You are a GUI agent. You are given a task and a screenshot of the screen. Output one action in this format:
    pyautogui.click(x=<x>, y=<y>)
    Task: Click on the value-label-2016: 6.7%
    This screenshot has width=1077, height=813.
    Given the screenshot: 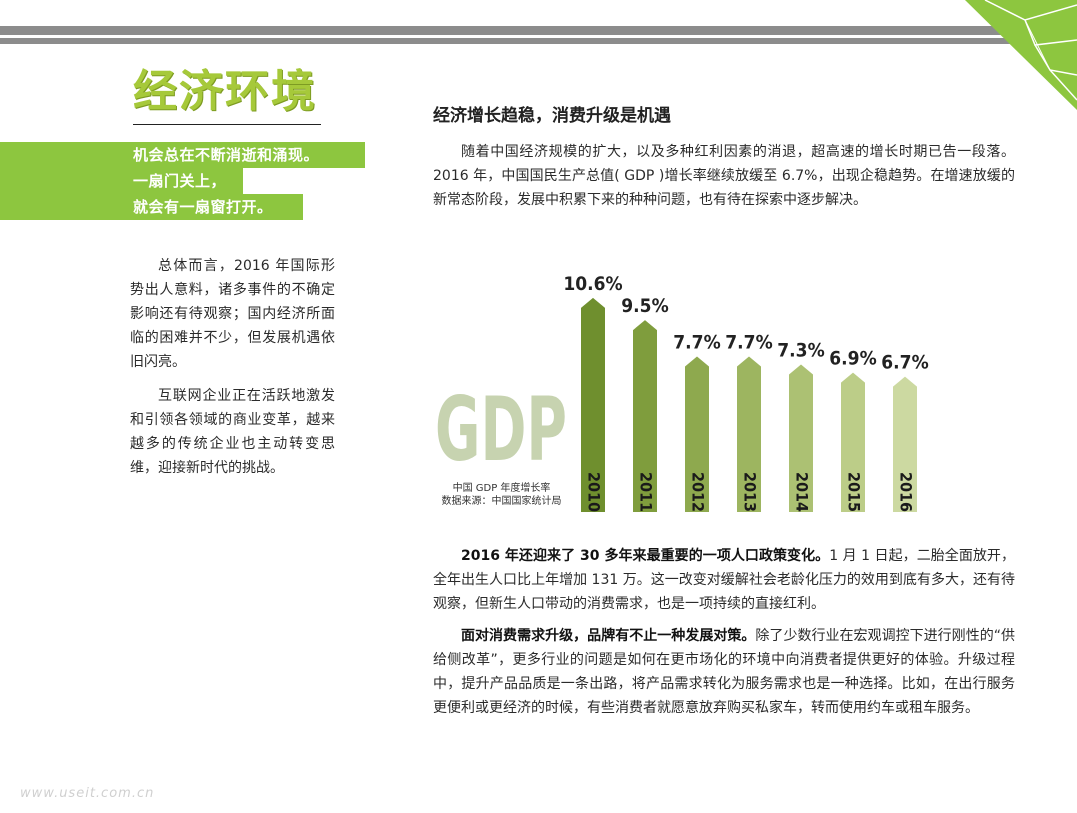 What is the action you would take?
    pyautogui.click(x=904, y=363)
    